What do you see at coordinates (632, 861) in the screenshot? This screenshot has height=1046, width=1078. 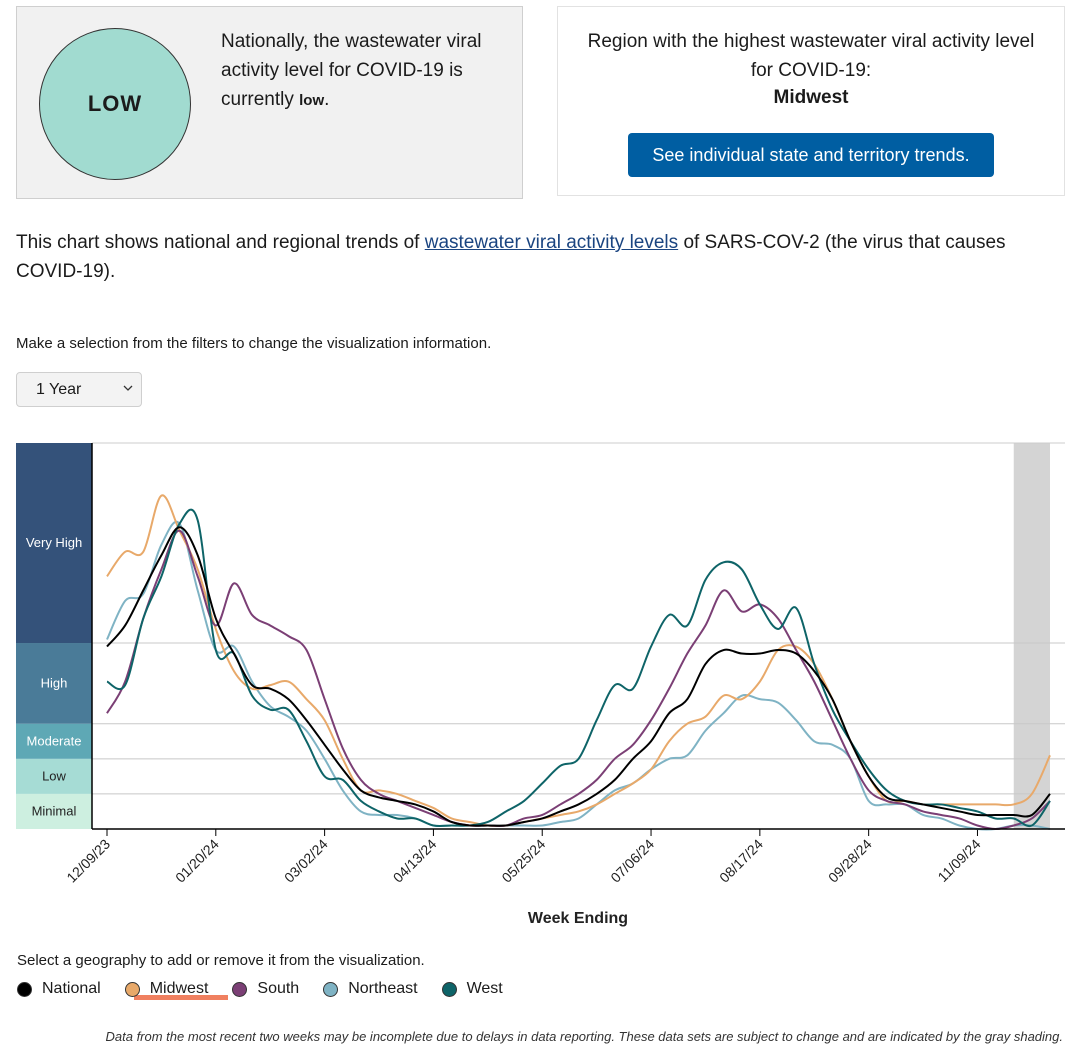 I see `x-tick-label: 07/06/24` at bounding box center [632, 861].